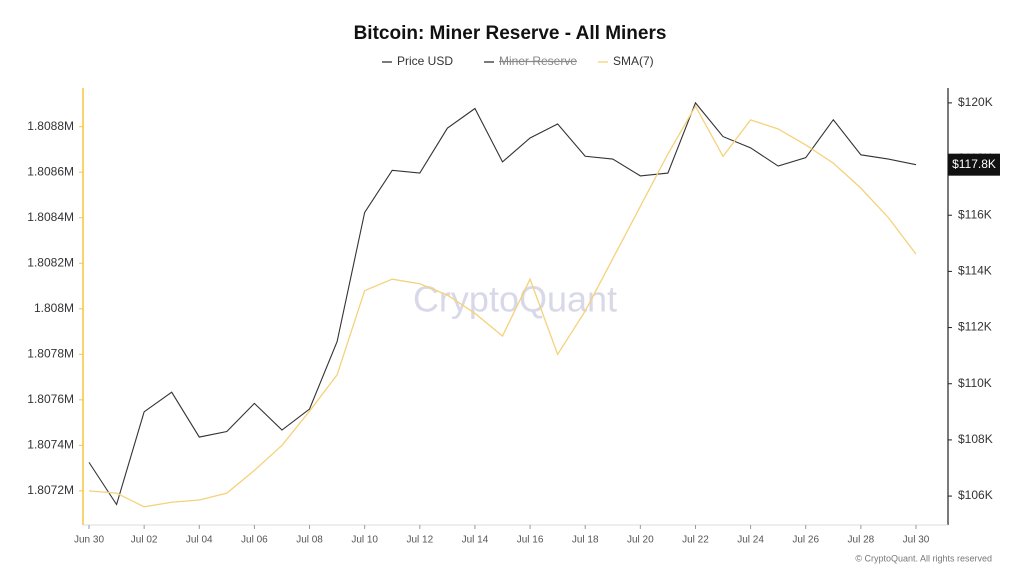 Image resolution: width=1024 pixels, height=579 pixels. I want to click on y-tick-label: 1.8072M, so click(50, 490).